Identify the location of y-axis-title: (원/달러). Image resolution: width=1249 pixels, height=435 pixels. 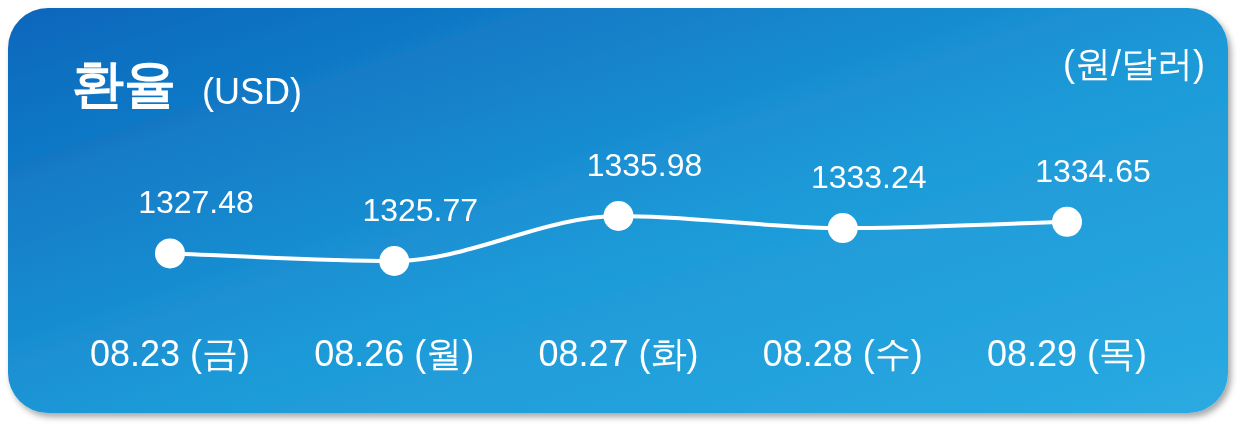
(1134, 63).